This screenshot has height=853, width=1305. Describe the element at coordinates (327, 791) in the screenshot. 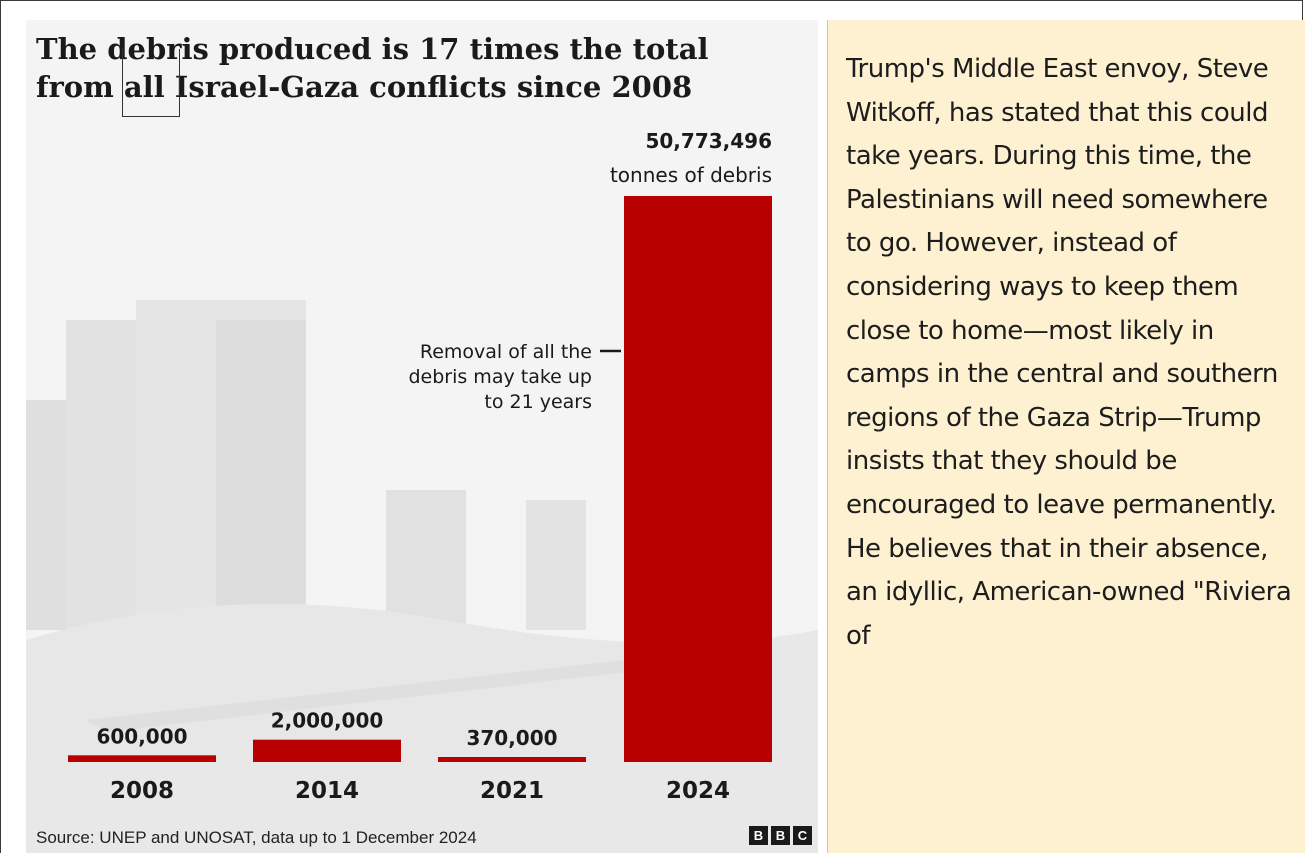

I see `x-tick-label: 2014` at that location.